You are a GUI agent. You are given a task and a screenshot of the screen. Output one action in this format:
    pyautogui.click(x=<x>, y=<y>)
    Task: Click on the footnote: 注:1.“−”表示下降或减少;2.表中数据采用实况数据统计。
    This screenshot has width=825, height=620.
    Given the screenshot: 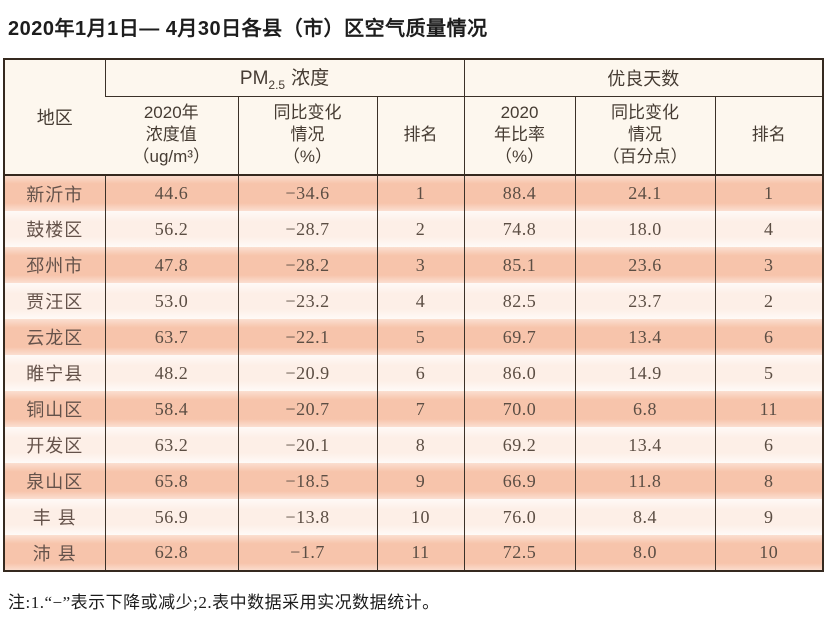 What is the action you would take?
    pyautogui.click(x=224, y=602)
    